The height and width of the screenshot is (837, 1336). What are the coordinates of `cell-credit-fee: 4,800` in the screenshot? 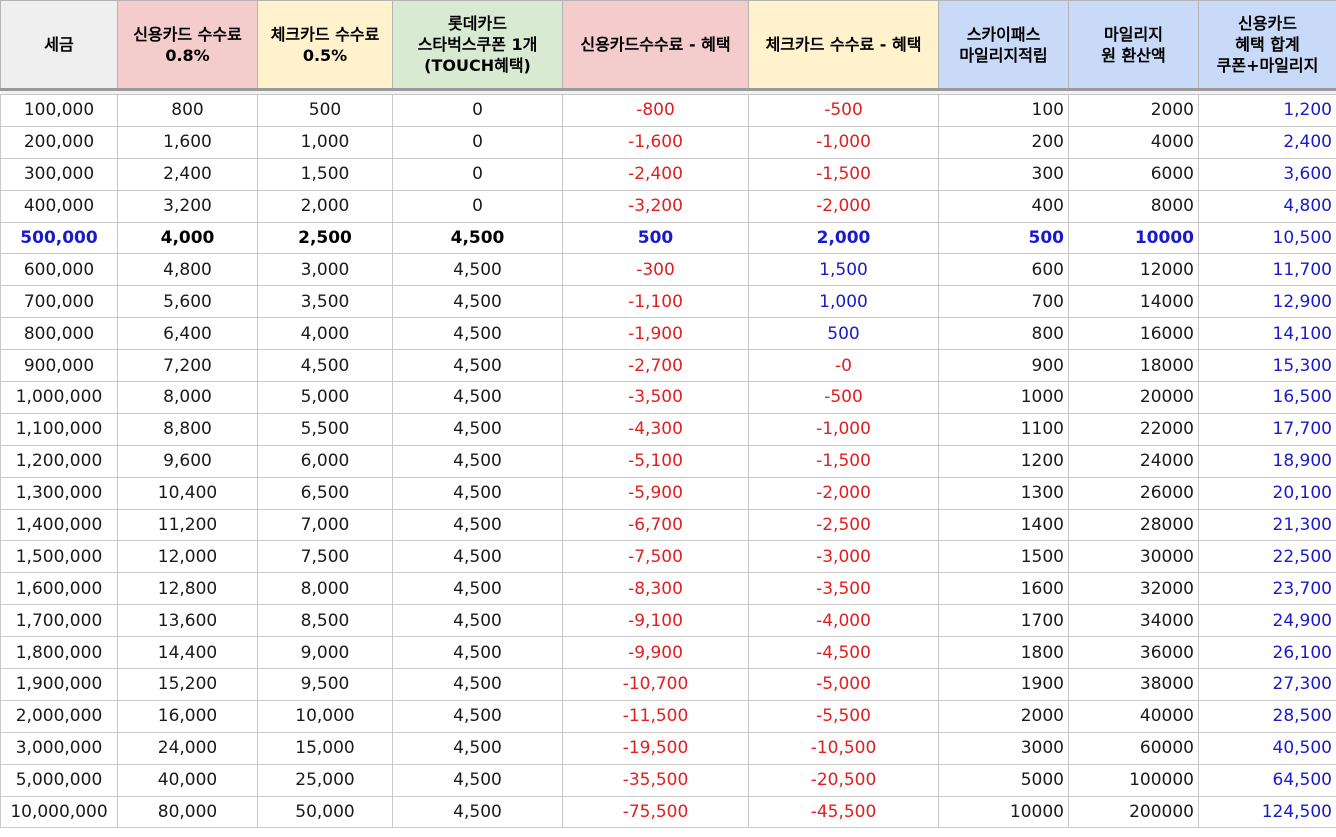 It's located at (187, 270).